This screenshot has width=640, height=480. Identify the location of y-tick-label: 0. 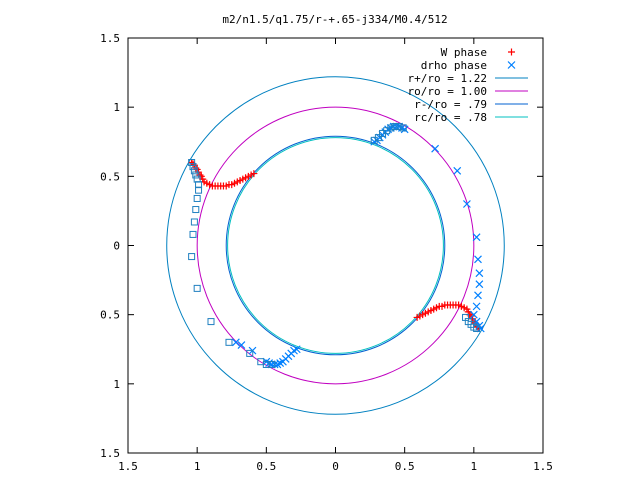
(116, 246).